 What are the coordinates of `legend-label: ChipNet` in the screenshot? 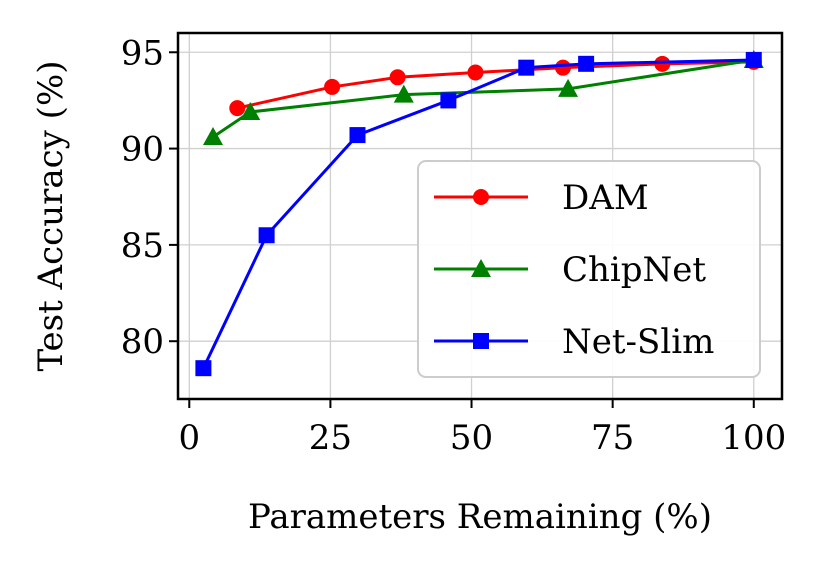 It's located at (634, 270).